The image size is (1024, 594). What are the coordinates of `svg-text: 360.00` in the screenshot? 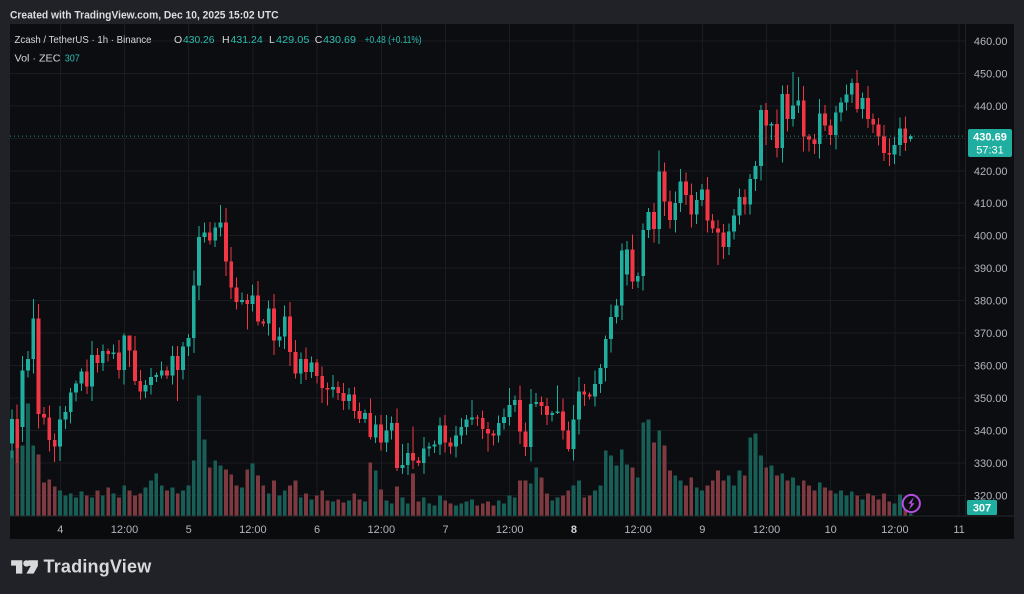 It's located at (991, 367).